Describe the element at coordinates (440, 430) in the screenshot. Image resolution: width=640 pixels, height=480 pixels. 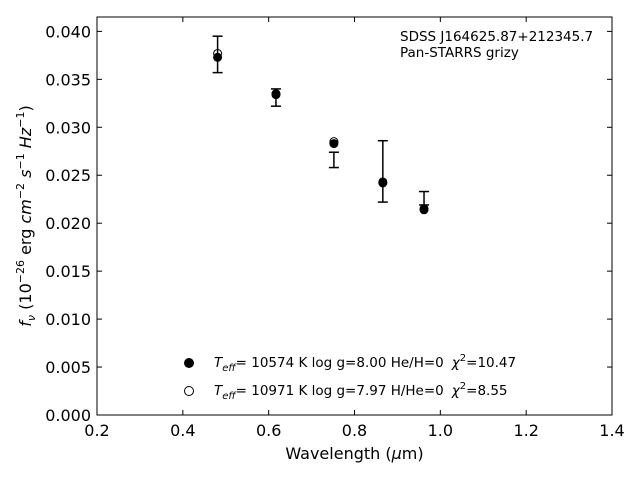
I see `x-tick-label: 1.0` at that location.